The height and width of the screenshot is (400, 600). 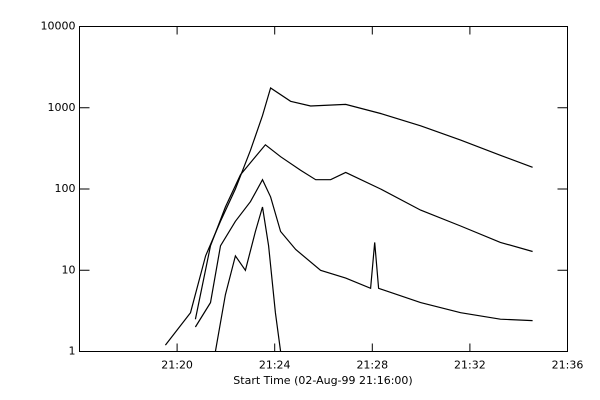 What do you see at coordinates (65, 188) in the screenshot?
I see `y-tick-label: 100` at bounding box center [65, 188].